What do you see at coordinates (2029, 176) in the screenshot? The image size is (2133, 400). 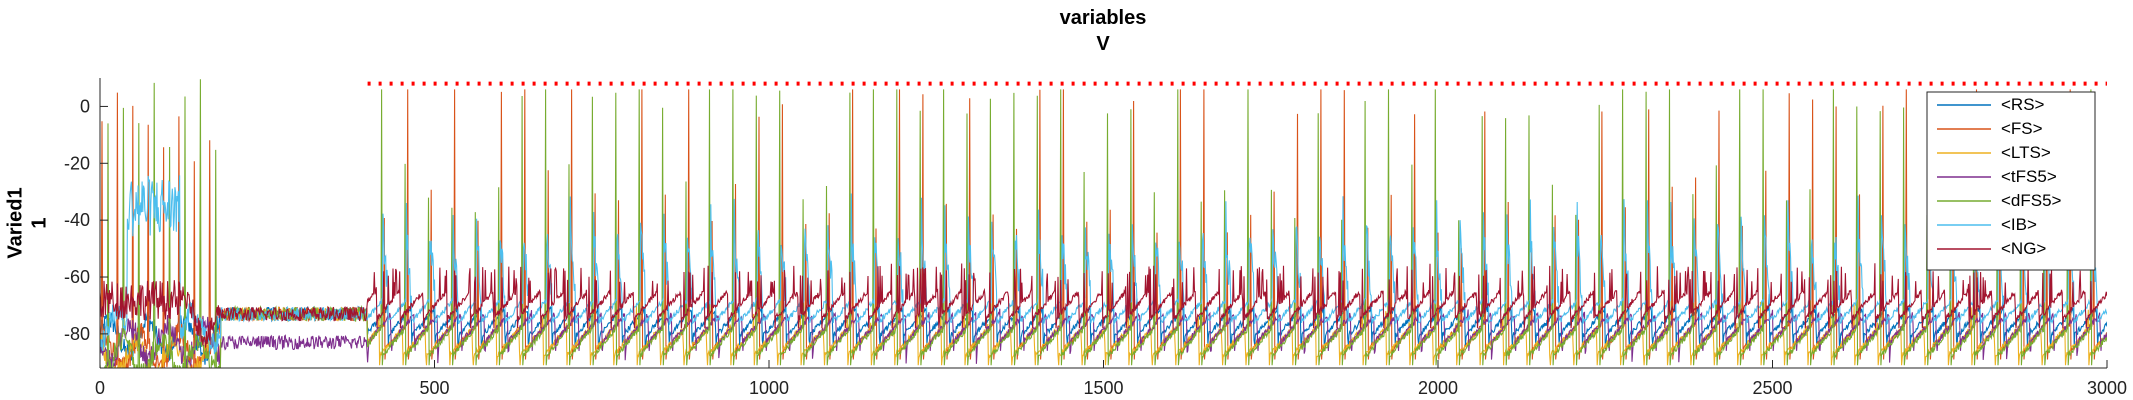 I see `legend-entry-label: <tFS5>` at bounding box center [2029, 176].